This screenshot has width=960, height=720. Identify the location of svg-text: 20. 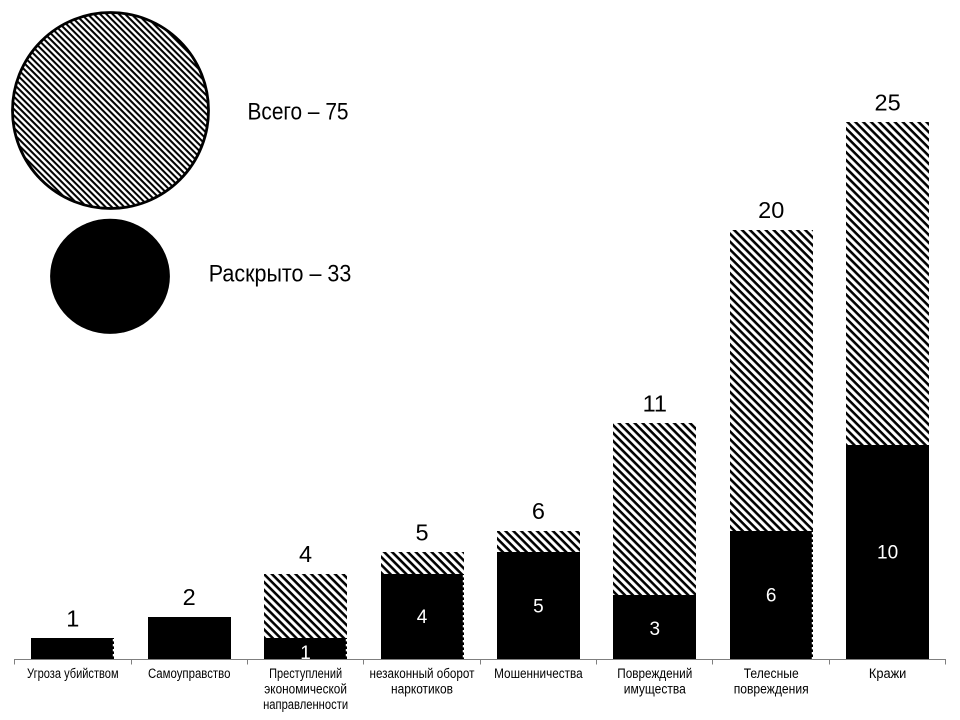
(771, 210).